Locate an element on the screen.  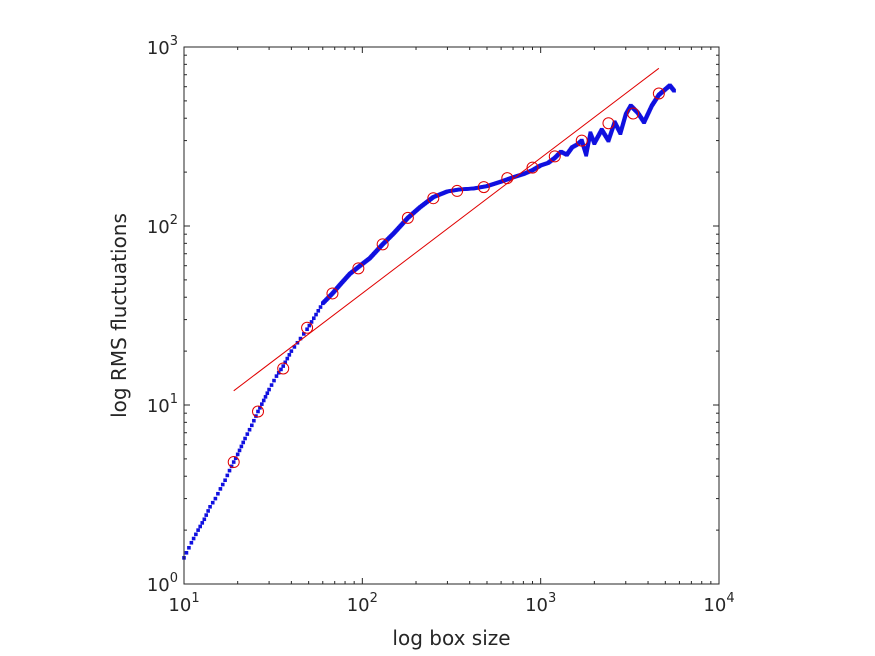
x-tick-label: 10¹ is located at coordinates (183, 603).